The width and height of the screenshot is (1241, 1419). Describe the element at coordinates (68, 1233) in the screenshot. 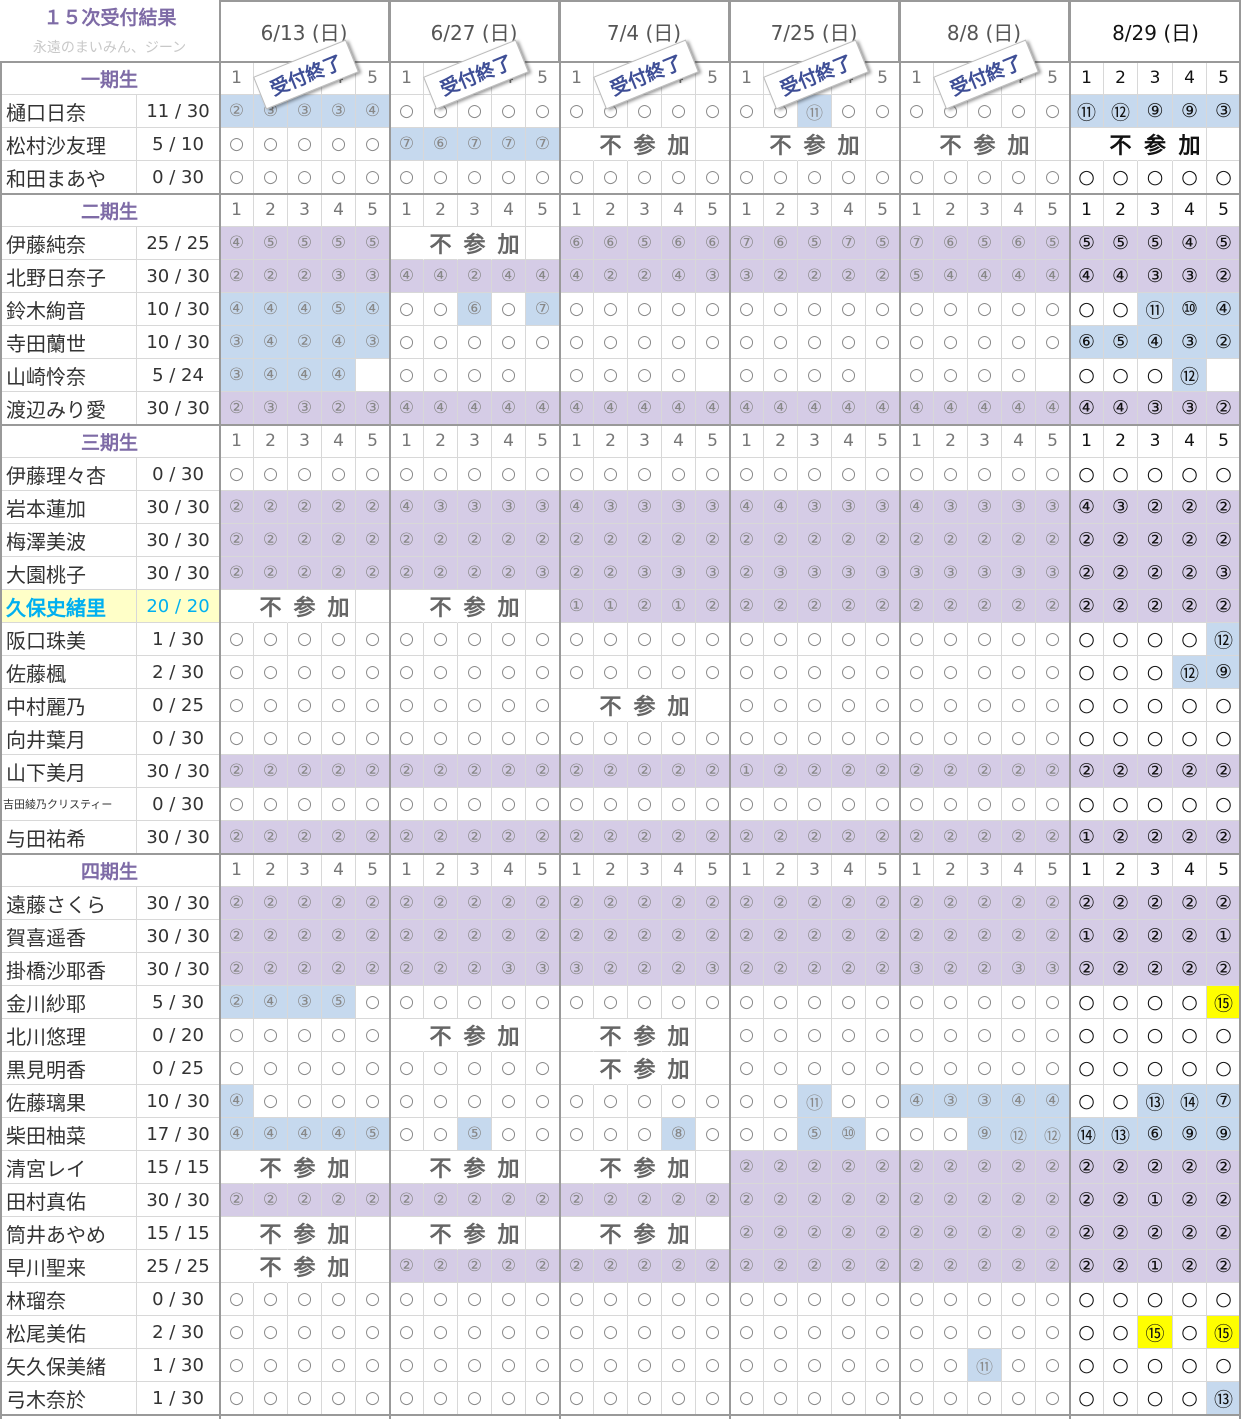

I see `member-name: 筒井あやめ` at that location.